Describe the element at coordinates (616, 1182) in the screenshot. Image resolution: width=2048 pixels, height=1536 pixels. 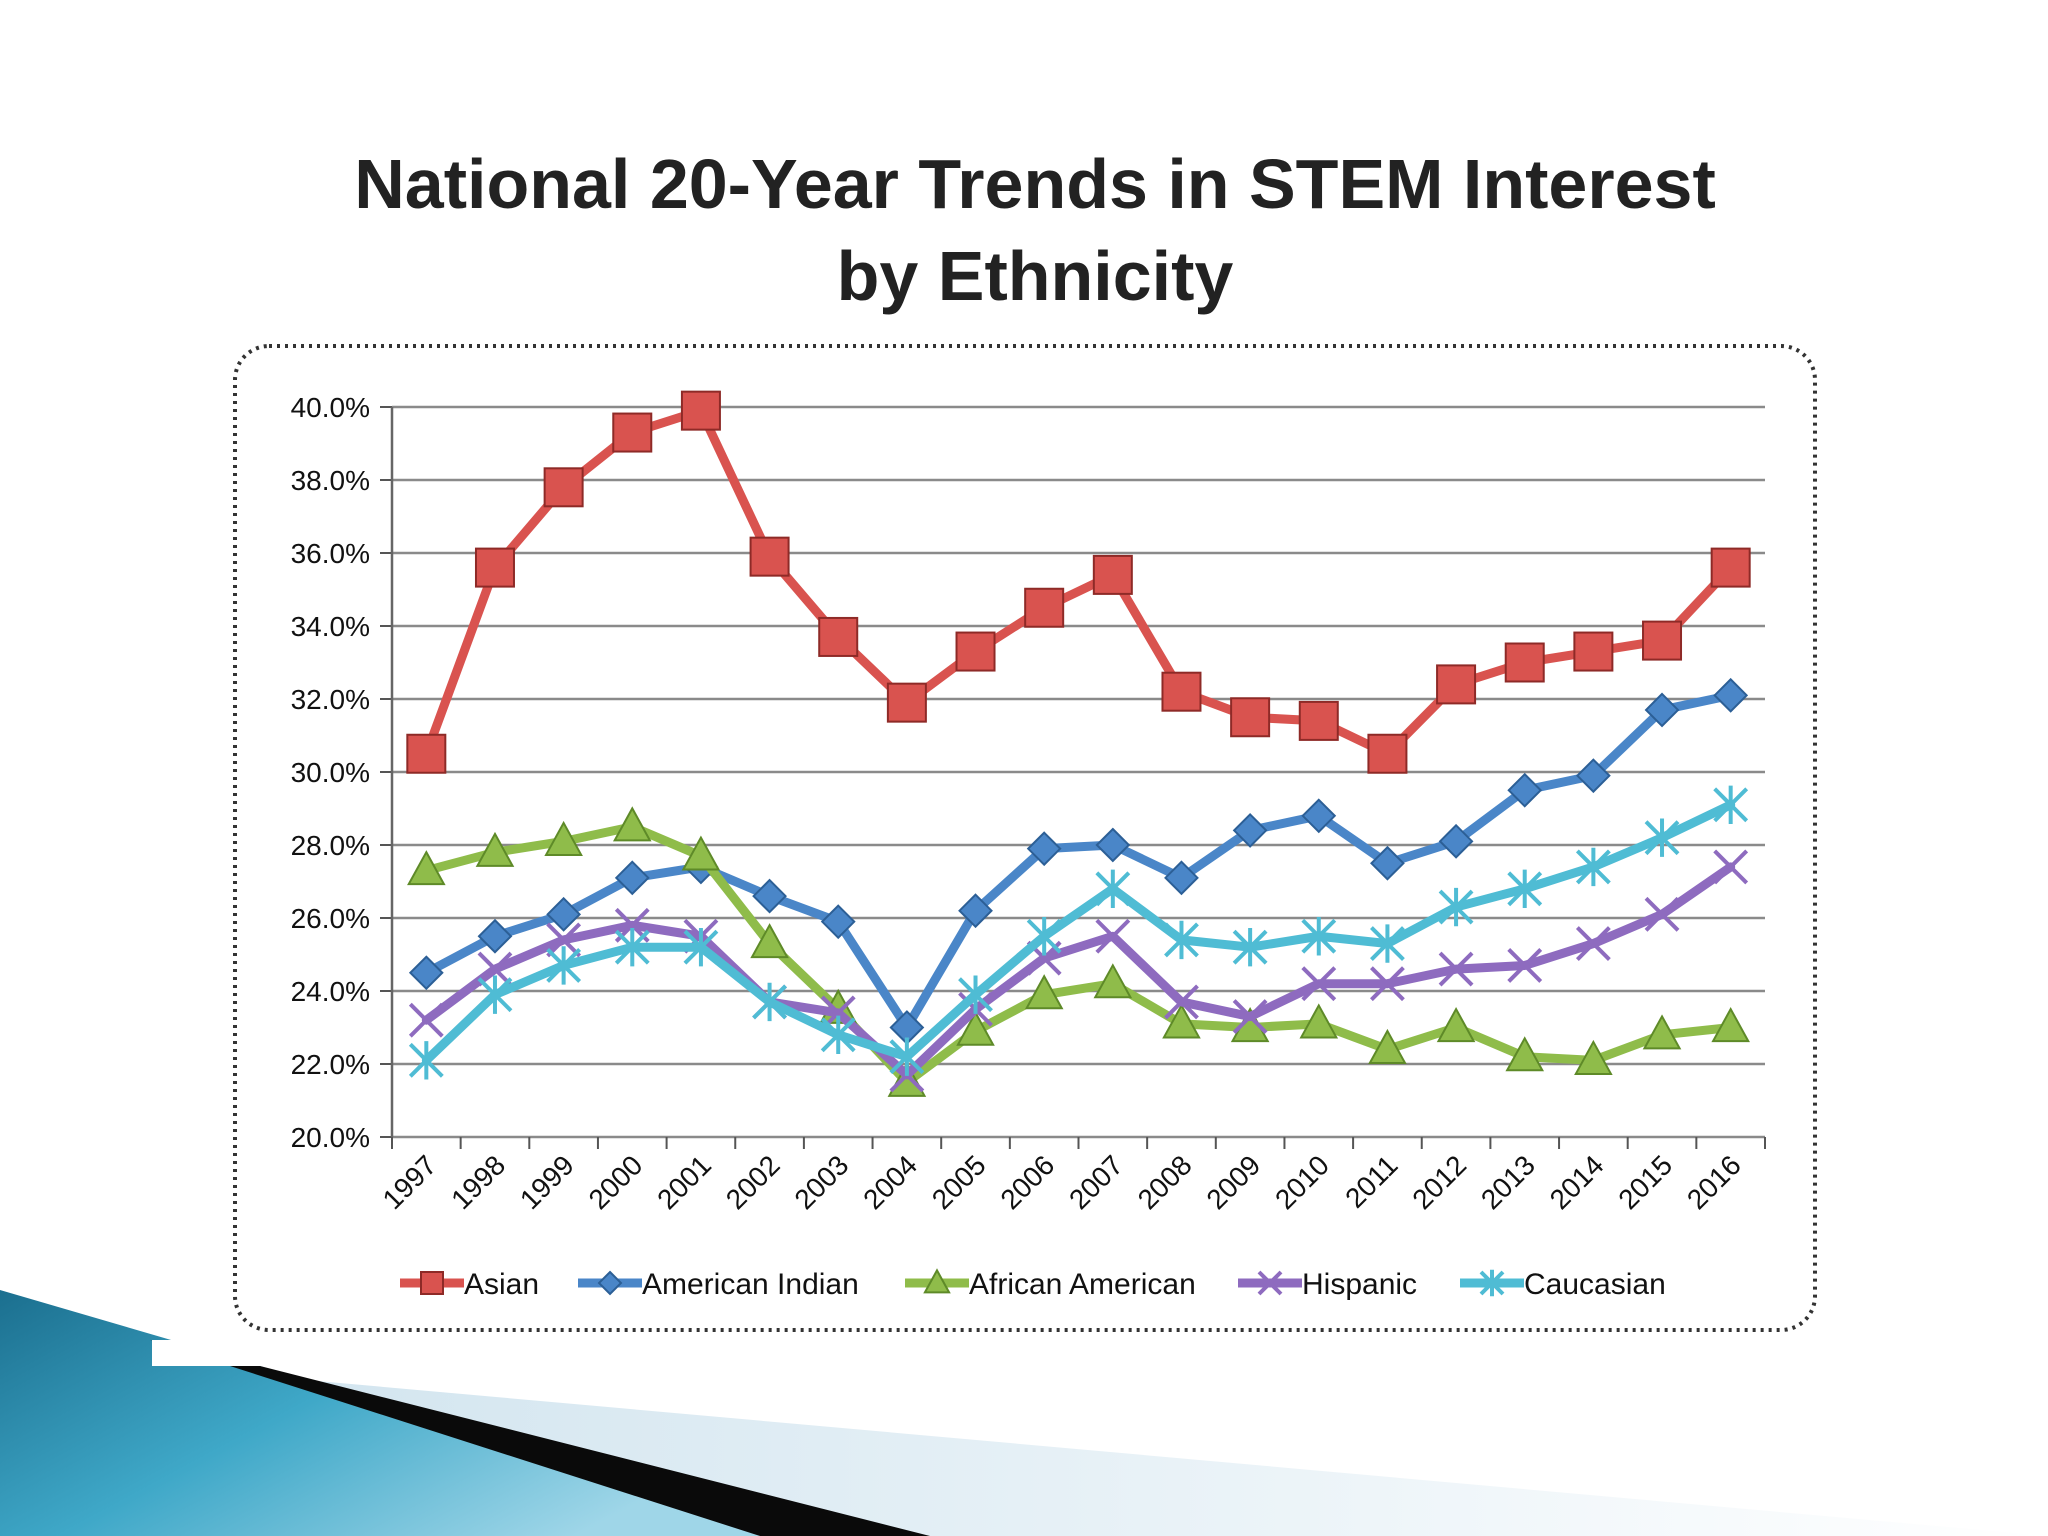
I see `x-tick-label: 2000` at that location.